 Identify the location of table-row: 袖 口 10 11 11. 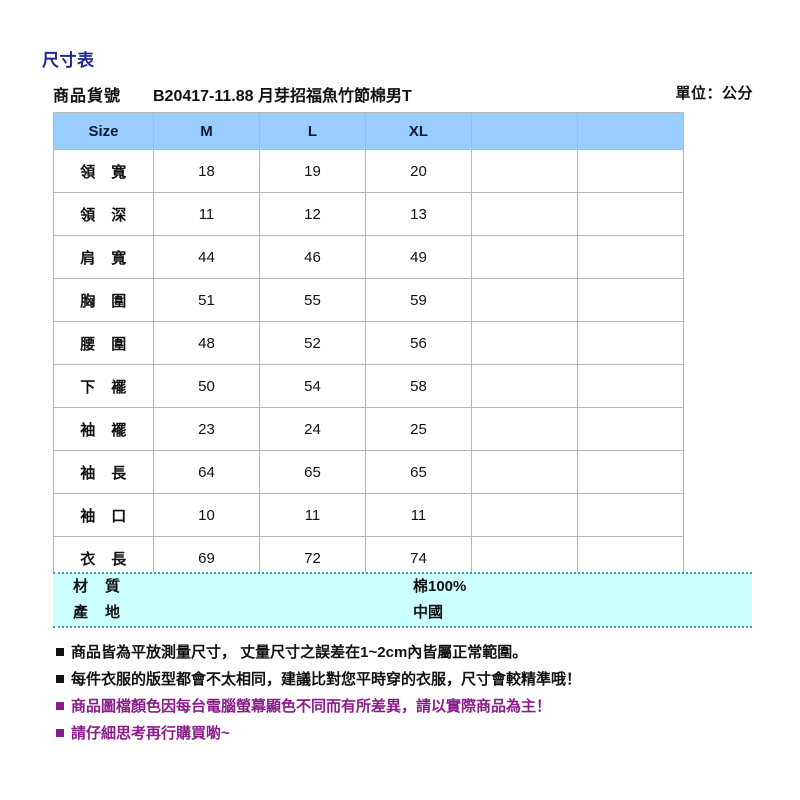
(368, 515).